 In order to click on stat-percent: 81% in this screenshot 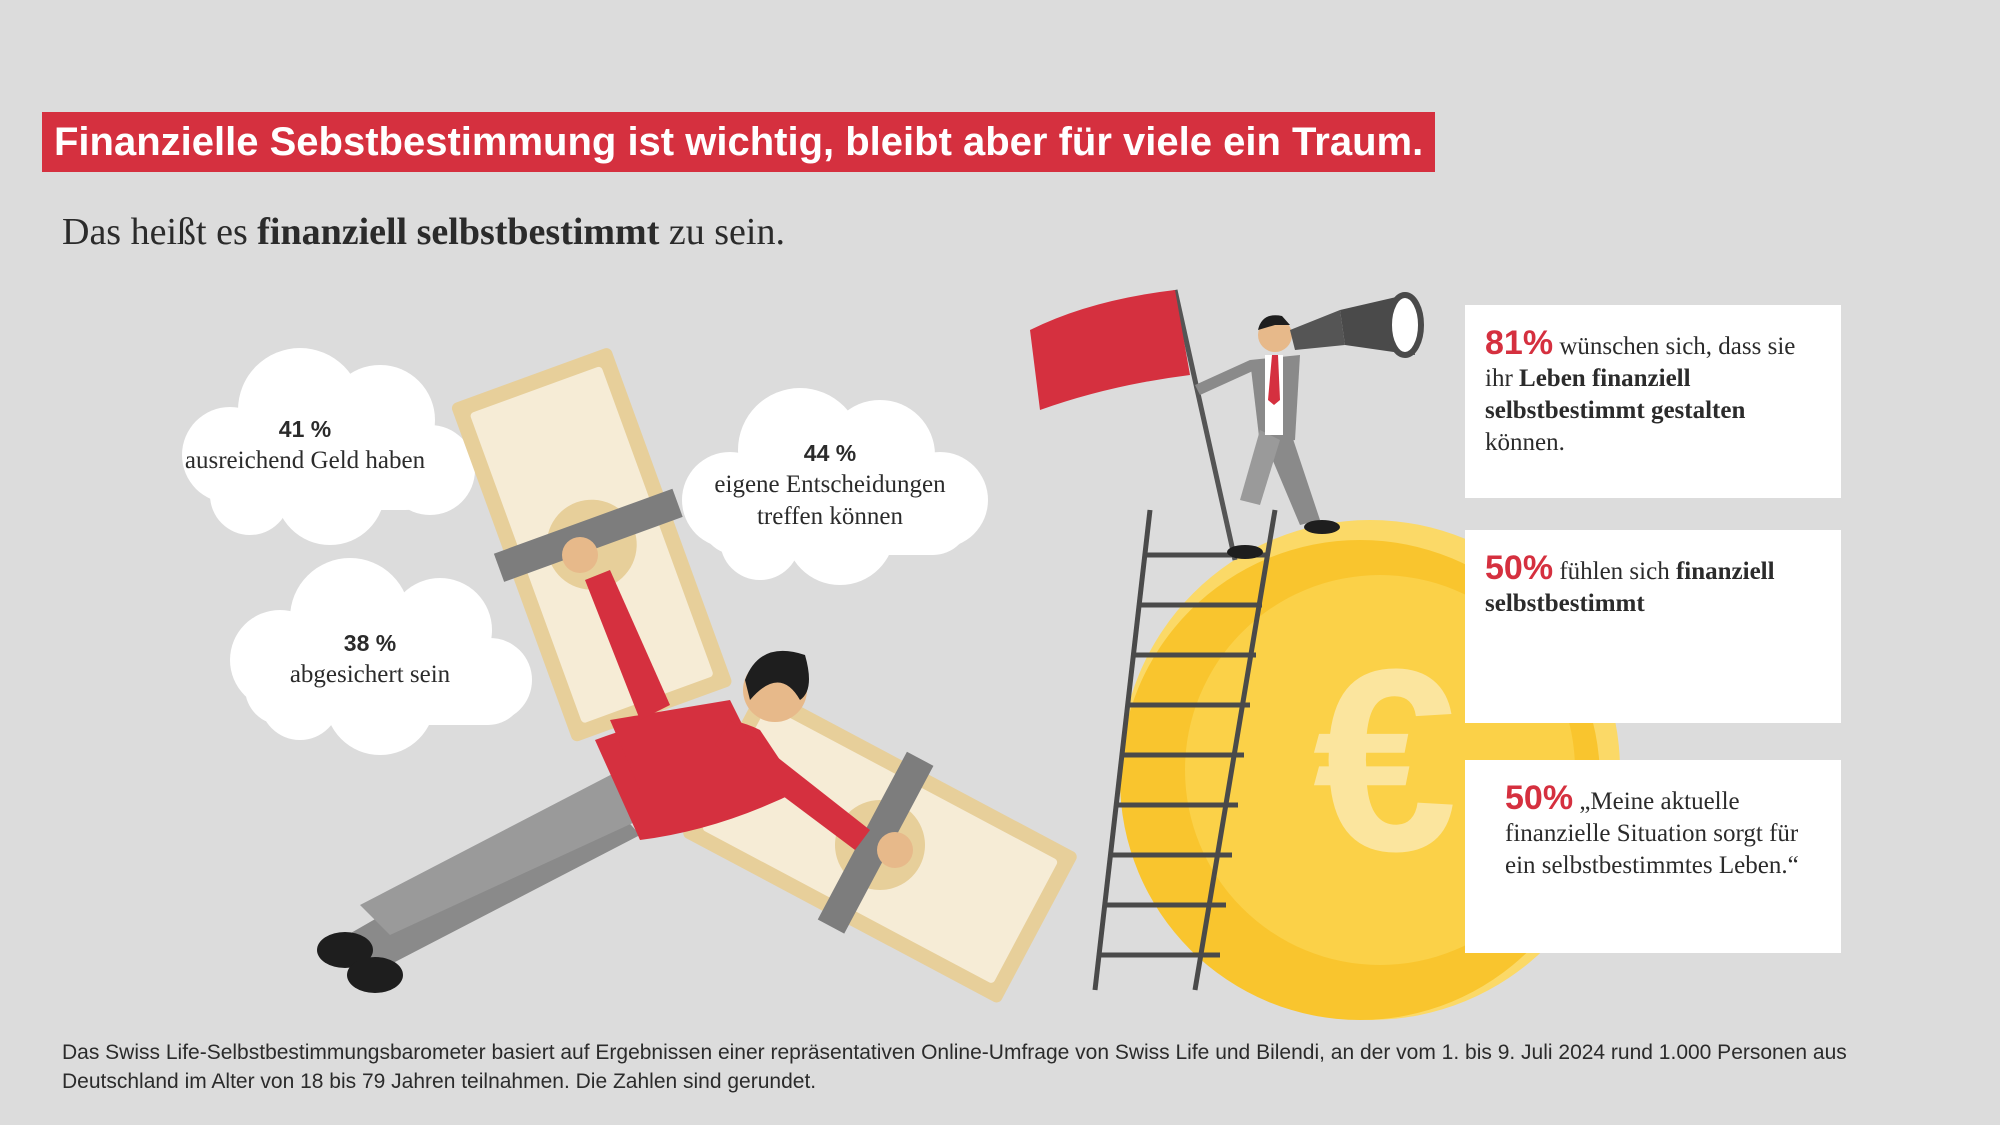, I will do `click(1519, 343)`.